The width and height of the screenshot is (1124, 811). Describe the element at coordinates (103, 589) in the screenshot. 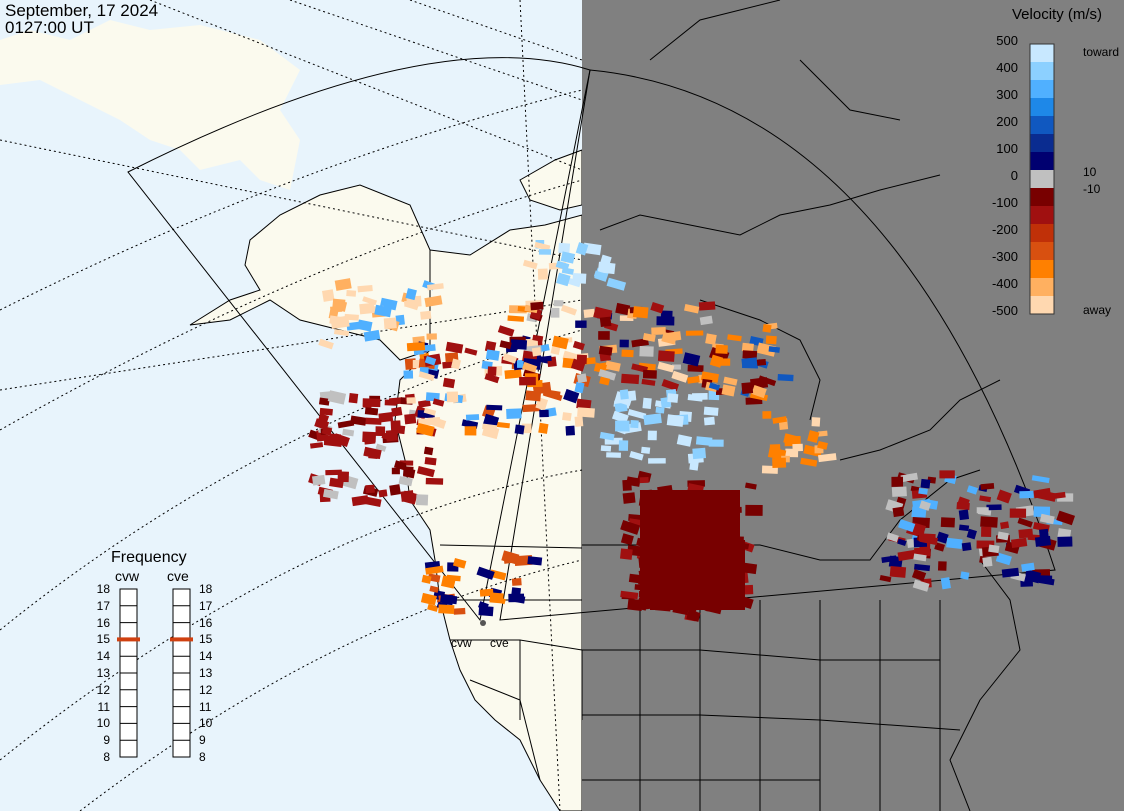

I see `frequency-scale-number: 18` at that location.